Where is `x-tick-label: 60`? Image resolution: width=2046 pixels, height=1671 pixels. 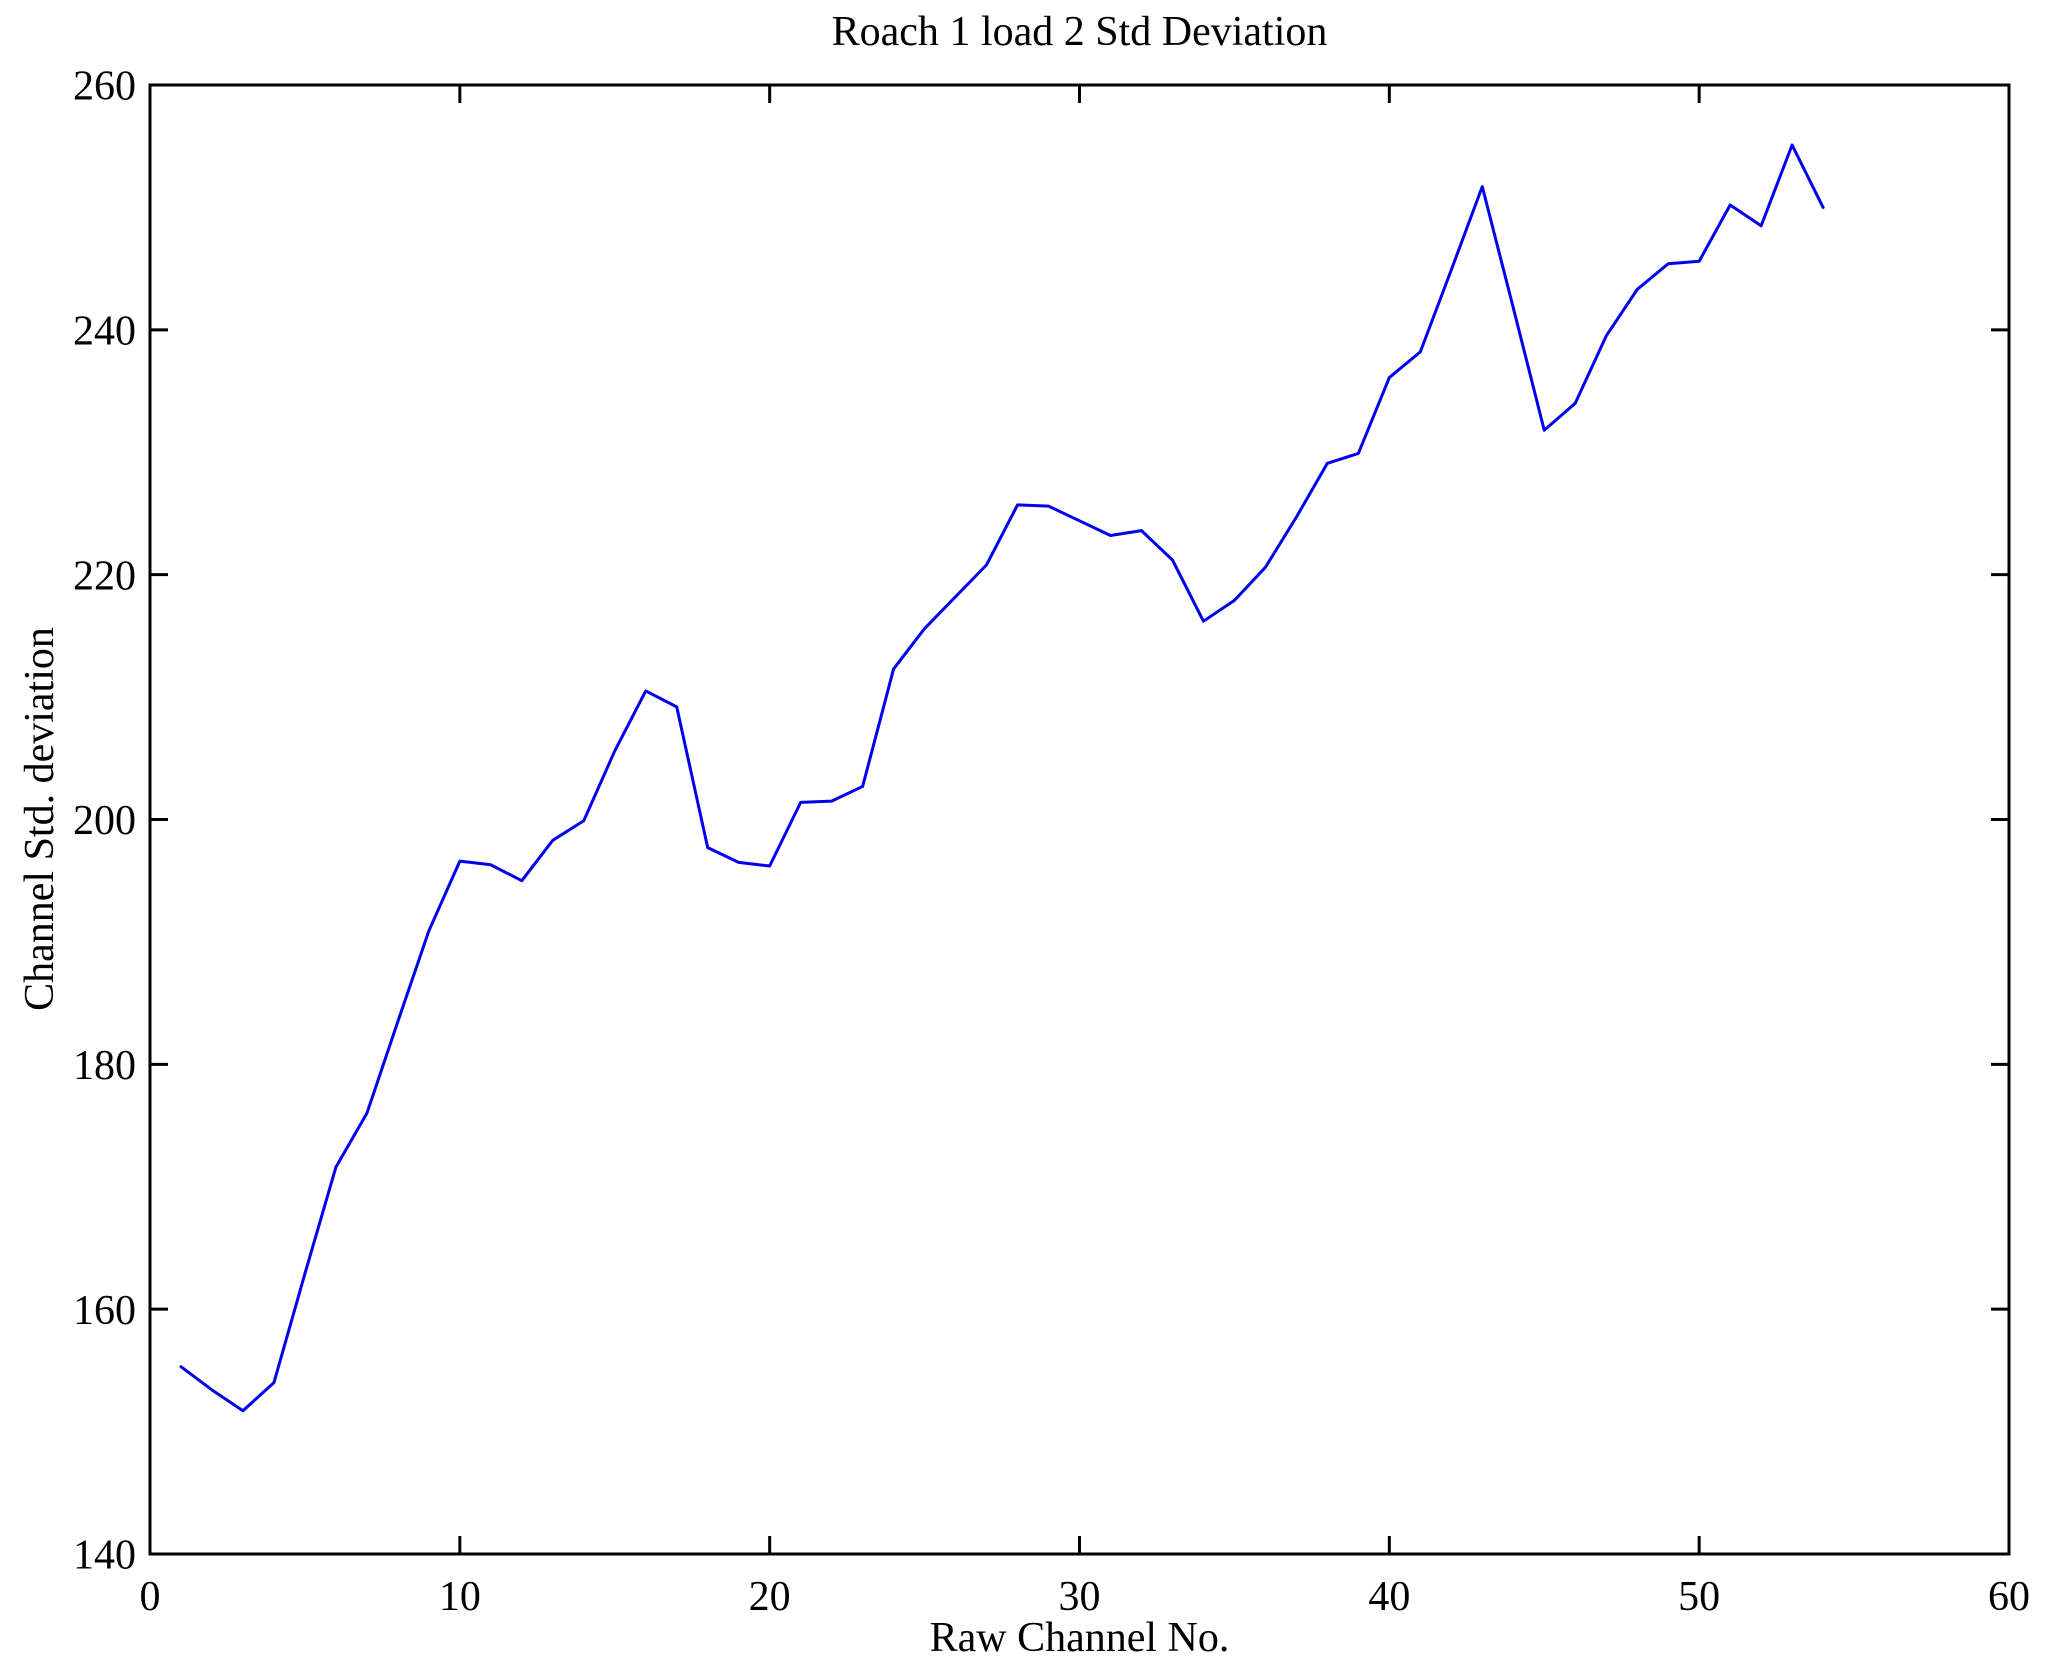
x-tick-label: 60 is located at coordinates (2009, 1597).